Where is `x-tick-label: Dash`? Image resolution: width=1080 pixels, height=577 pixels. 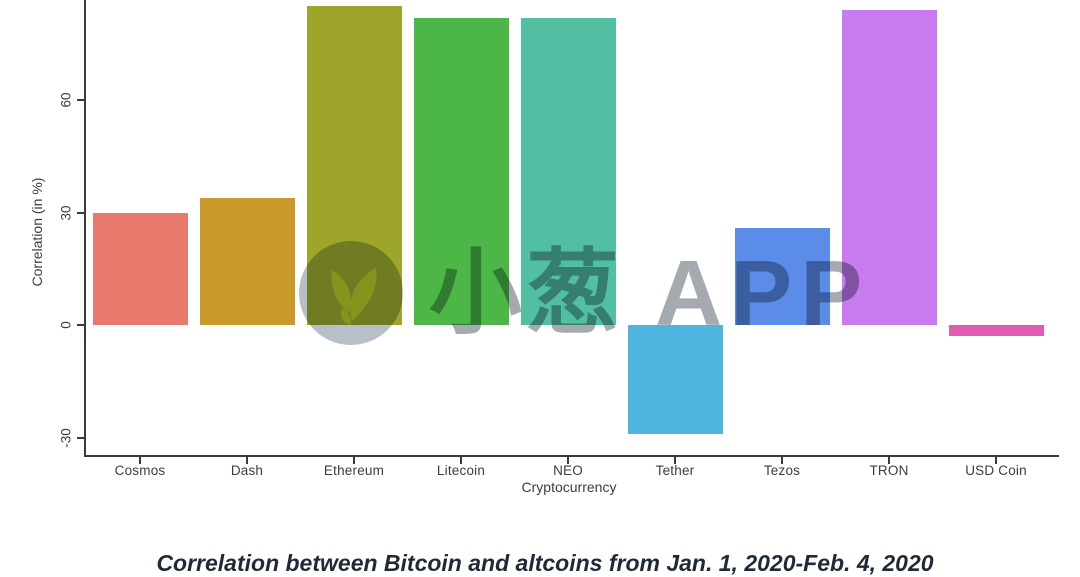 x-tick-label: Dash is located at coordinates (247, 470).